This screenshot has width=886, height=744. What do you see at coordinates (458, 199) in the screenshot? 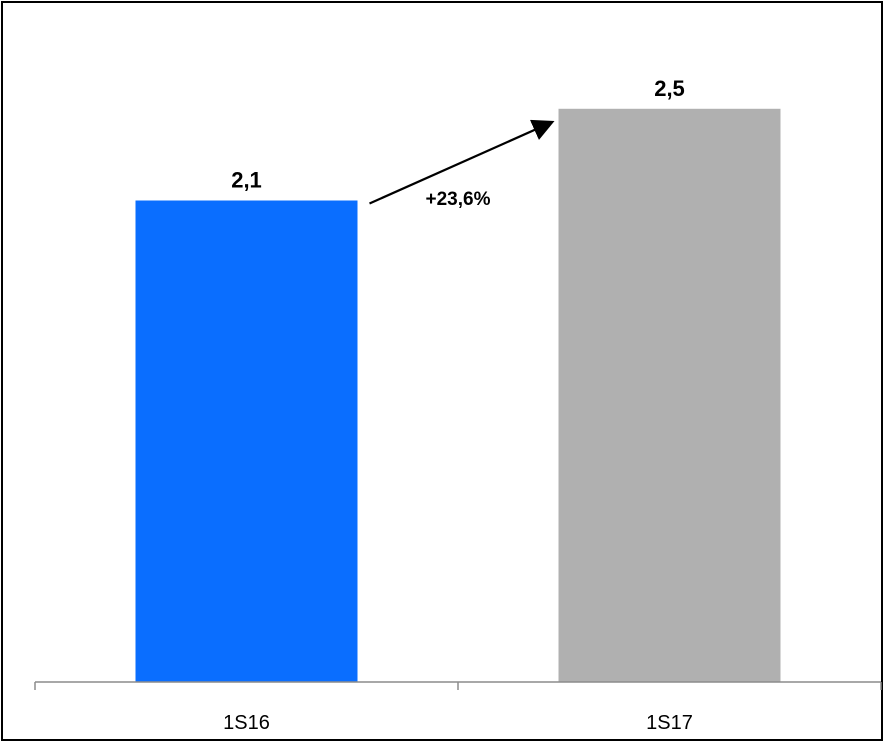
I see `growth-annotation-label: +23,6%` at bounding box center [458, 199].